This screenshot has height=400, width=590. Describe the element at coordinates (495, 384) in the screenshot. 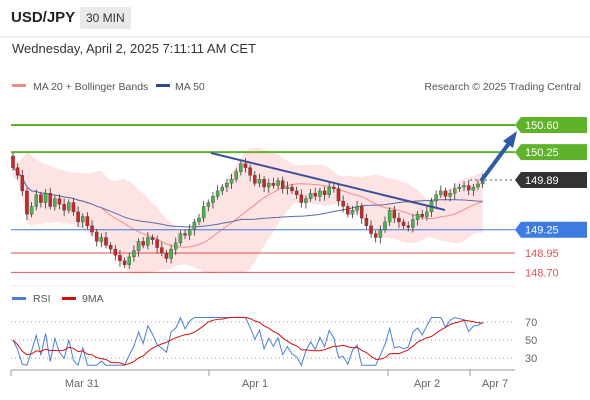

I see `x-tick-apr7: Apr 7` at that location.